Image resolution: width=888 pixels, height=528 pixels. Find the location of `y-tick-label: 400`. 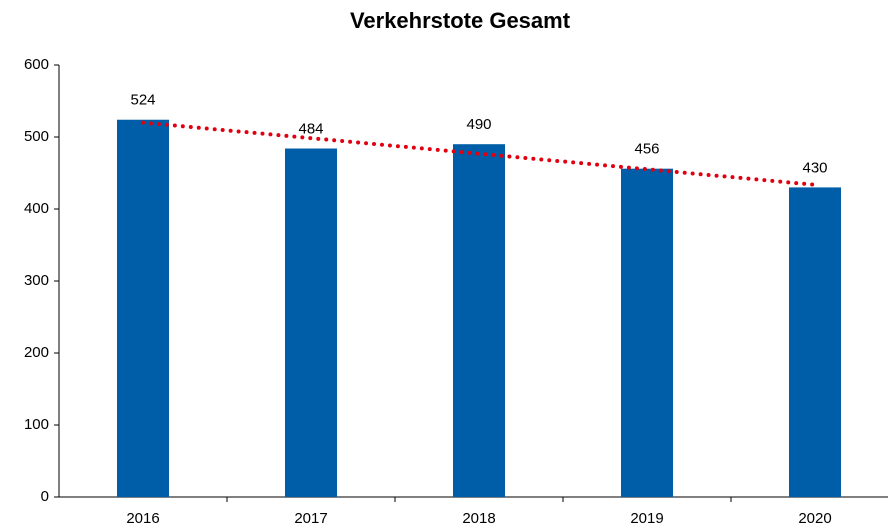

y-tick-label: 400 is located at coordinates (36, 208).